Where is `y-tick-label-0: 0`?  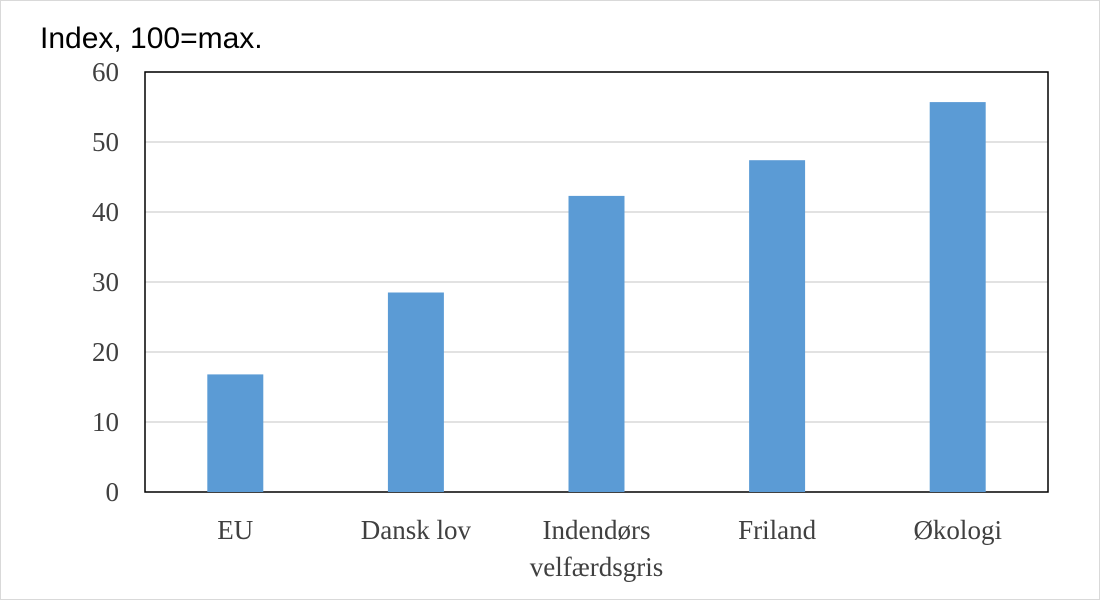
y-tick-label-0: 0 is located at coordinates (113, 492).